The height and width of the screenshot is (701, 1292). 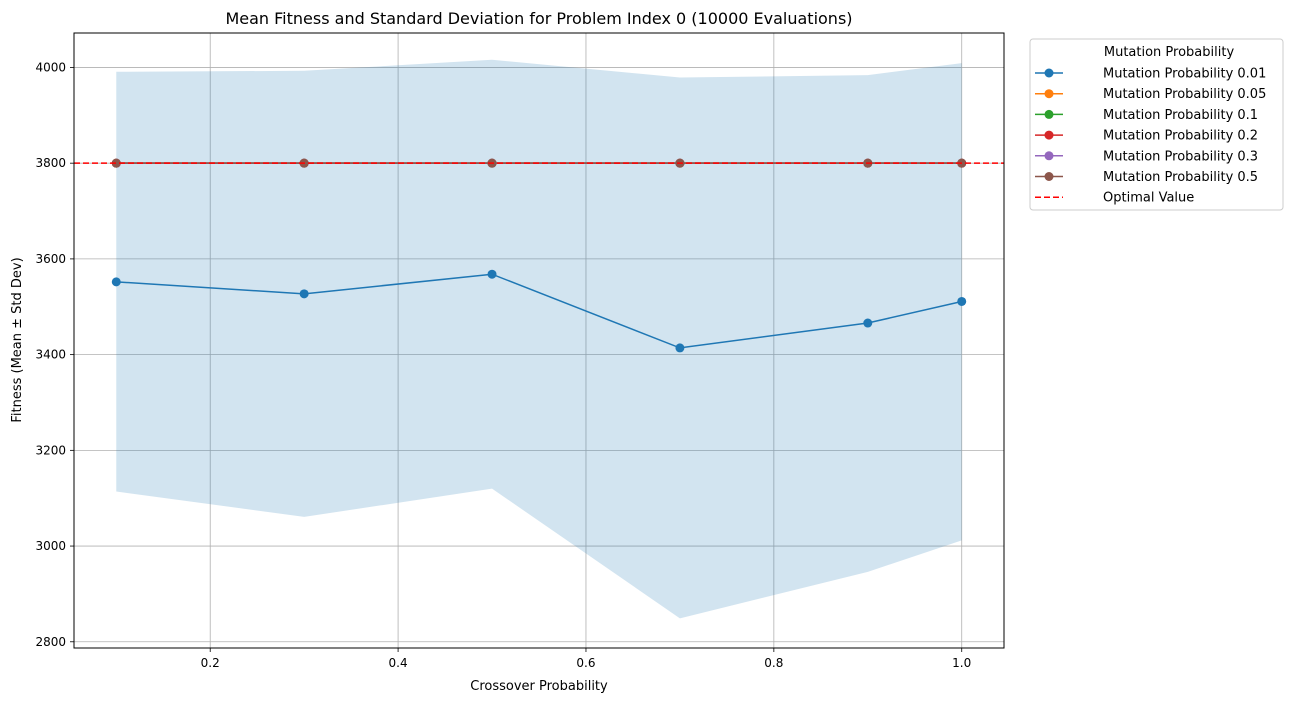 I want to click on x-tick-label: 1.0, so click(x=961, y=663).